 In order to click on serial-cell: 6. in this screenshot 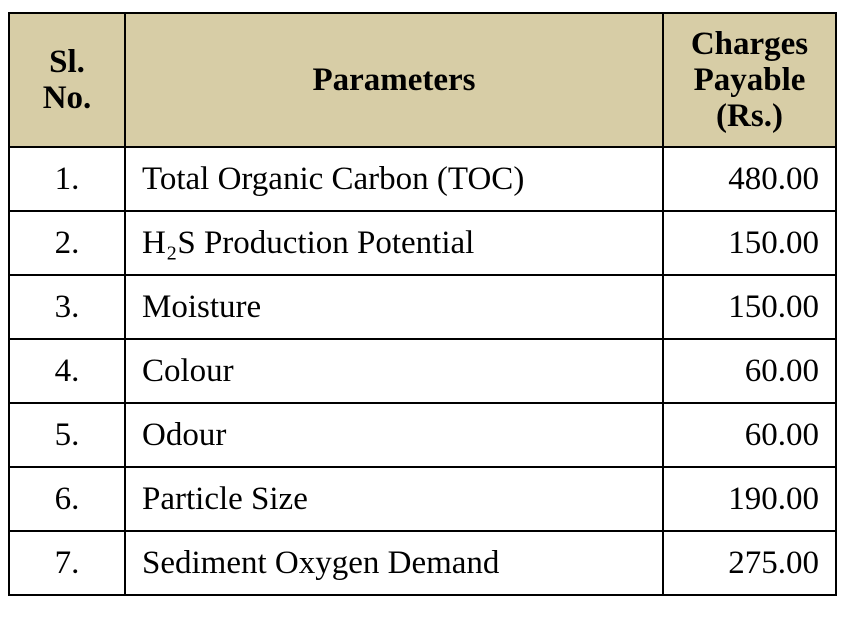, I will do `click(67, 499)`.